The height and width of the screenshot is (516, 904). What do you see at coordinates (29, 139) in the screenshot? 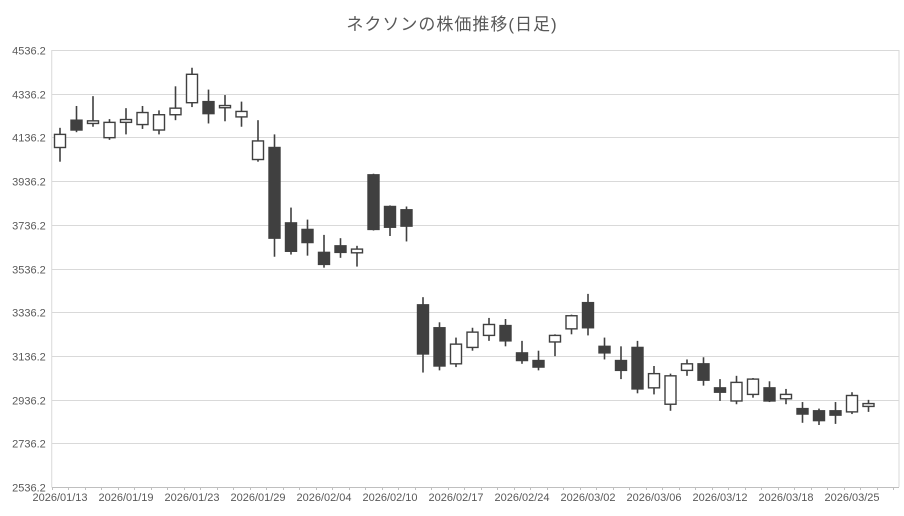
I see `y-axis-label: 4136.2` at bounding box center [29, 139].